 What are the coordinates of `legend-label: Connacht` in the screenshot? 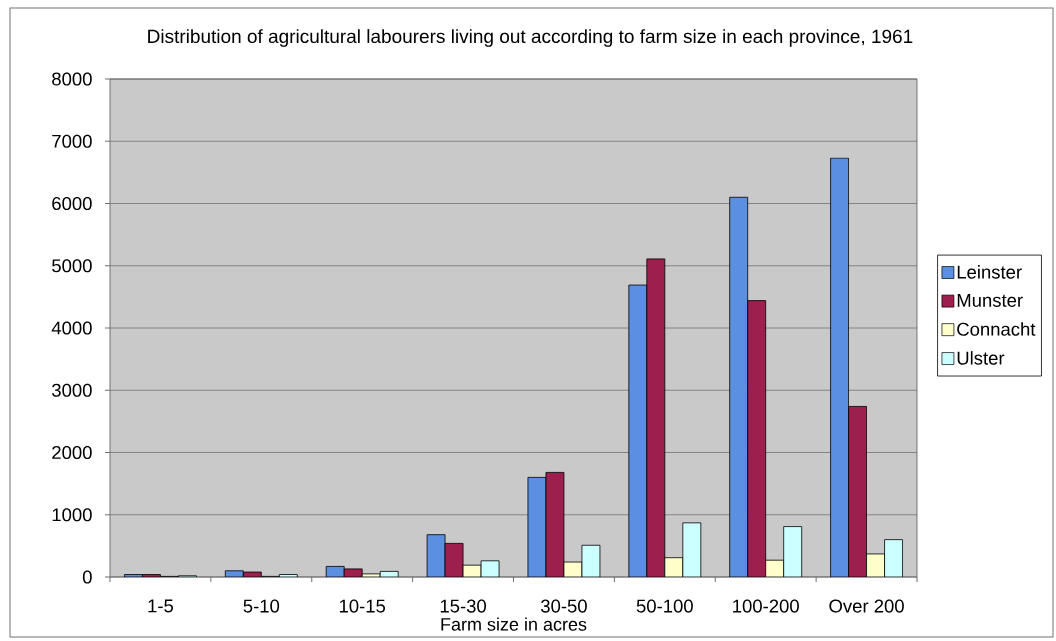 It's located at (996, 329).